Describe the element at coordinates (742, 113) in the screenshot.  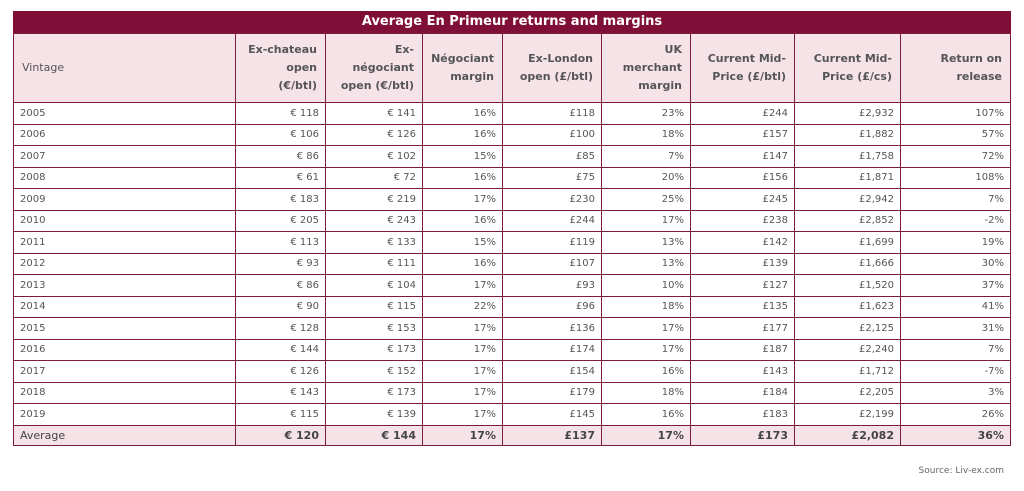
I see `table-cell: £244` at that location.